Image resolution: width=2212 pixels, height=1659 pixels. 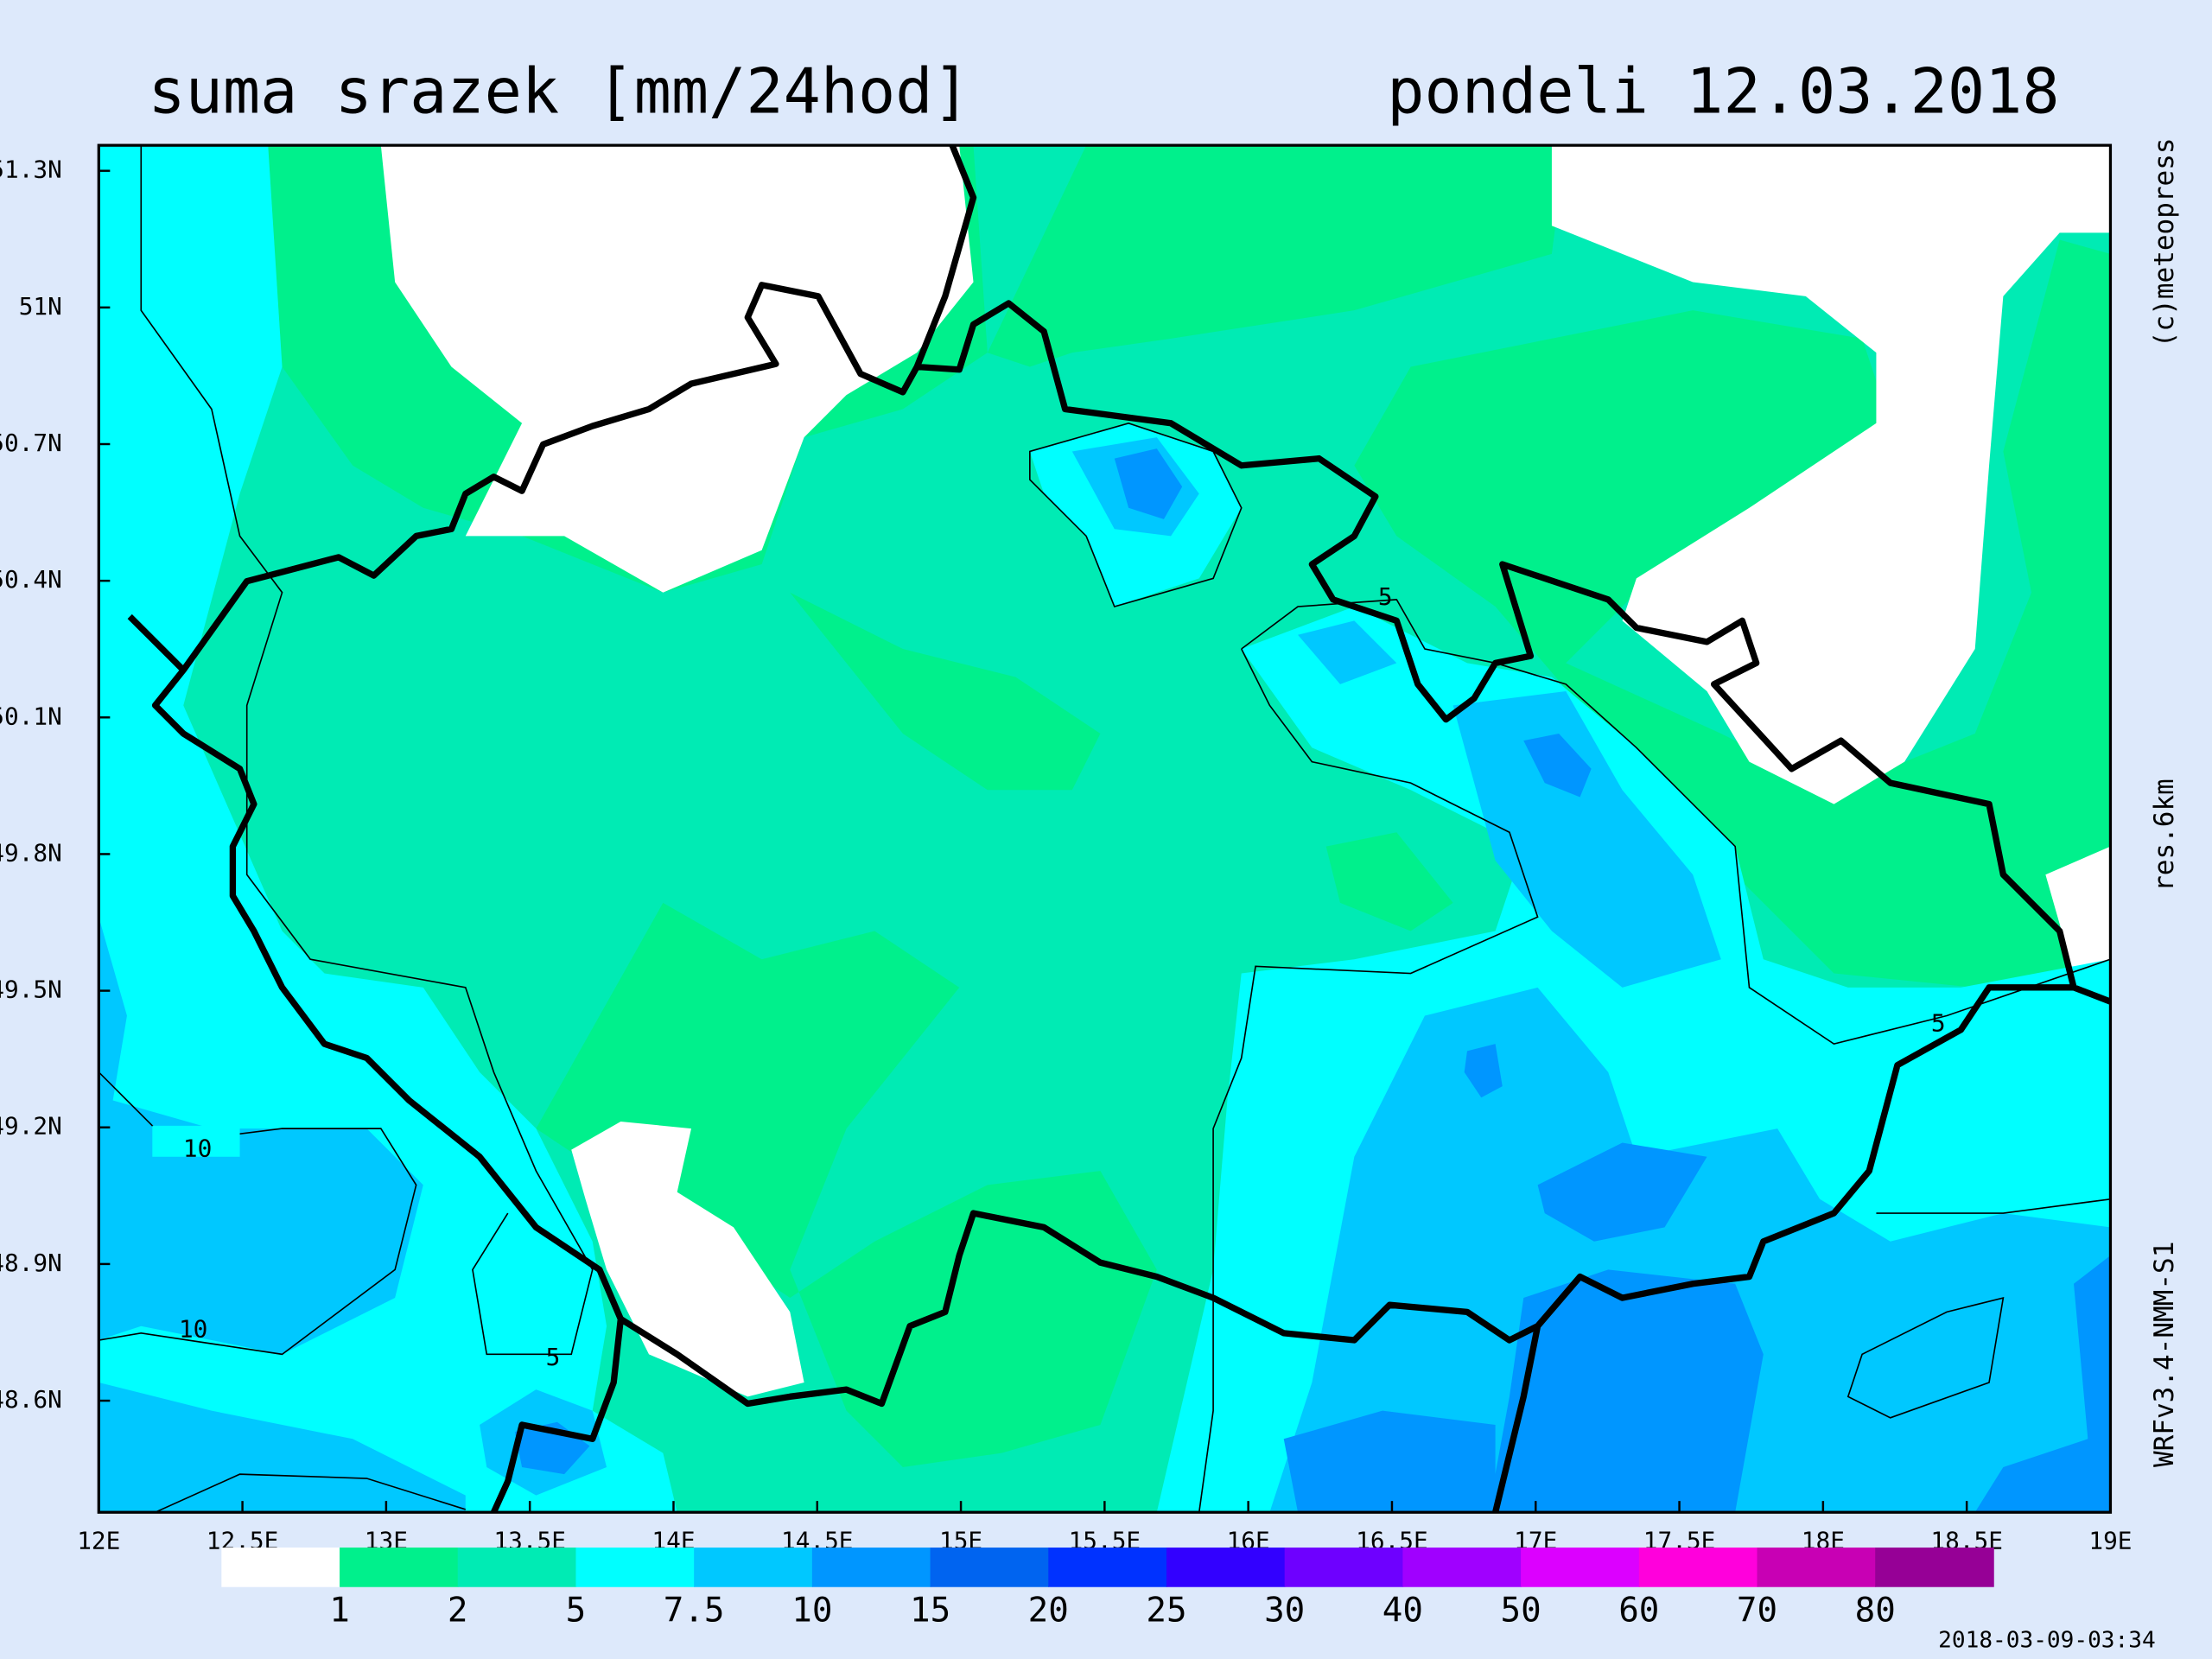 What do you see at coordinates (1723, 91) in the screenshot?
I see `map-date: pondeli 12.03.2018` at bounding box center [1723, 91].